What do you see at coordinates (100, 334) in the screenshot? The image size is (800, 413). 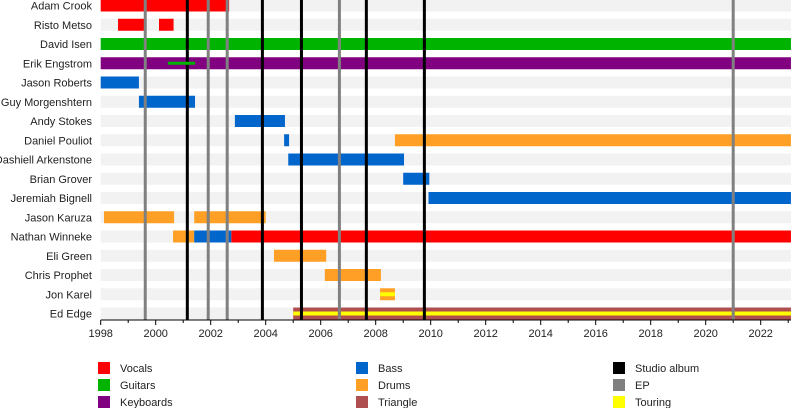 I see `x-tick-label: 1998` at bounding box center [100, 334].